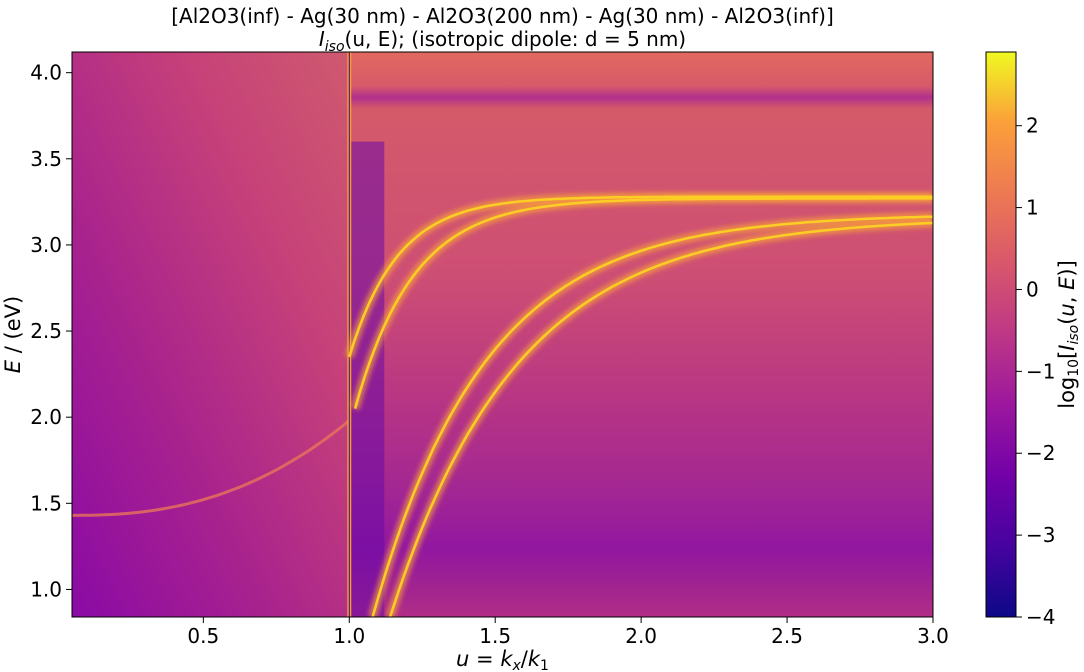 This screenshot has height=672, width=1084. What do you see at coordinates (46, 589) in the screenshot?
I see `y-tick-label: 1.0` at bounding box center [46, 589].